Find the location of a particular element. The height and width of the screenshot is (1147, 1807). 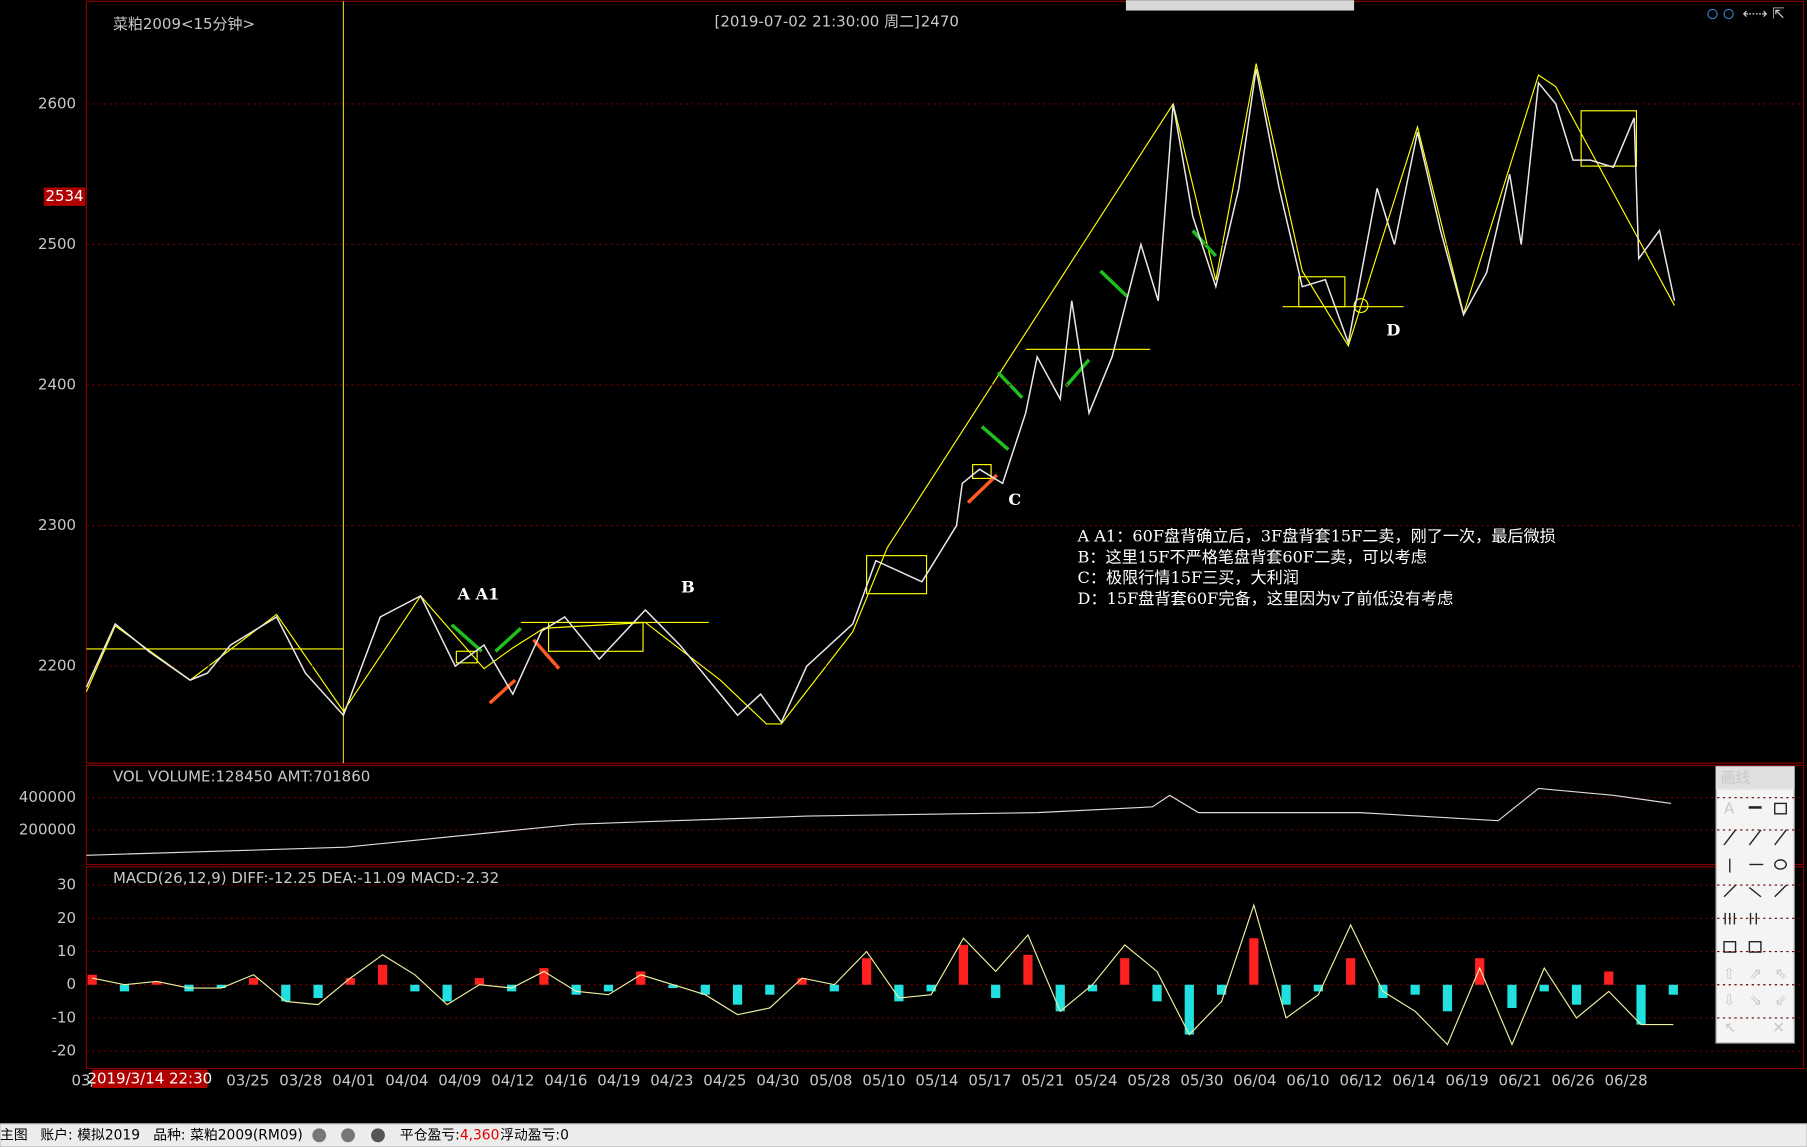

draw-toolbar: 画线 A ⇧ ⇗ ⇖ ⇩ ⇘ ⇙ ↖ ✕ is located at coordinates (1755, 904).